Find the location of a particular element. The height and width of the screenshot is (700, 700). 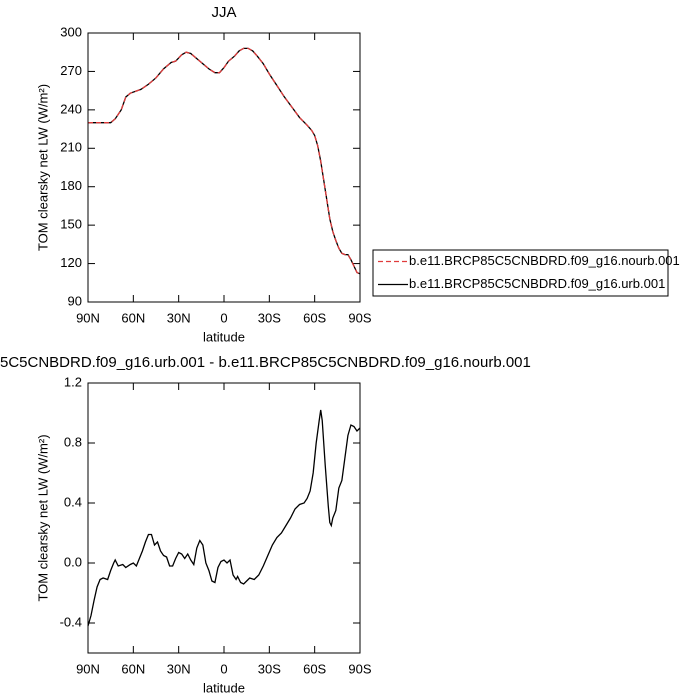

y-tick-label: 180 is located at coordinates (71, 185).